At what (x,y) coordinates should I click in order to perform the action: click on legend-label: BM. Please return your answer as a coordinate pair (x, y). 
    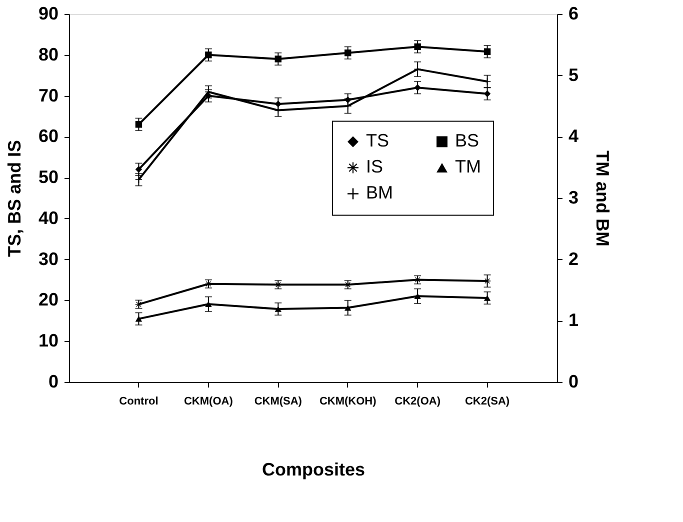
    Looking at the image, I should click on (379, 192).